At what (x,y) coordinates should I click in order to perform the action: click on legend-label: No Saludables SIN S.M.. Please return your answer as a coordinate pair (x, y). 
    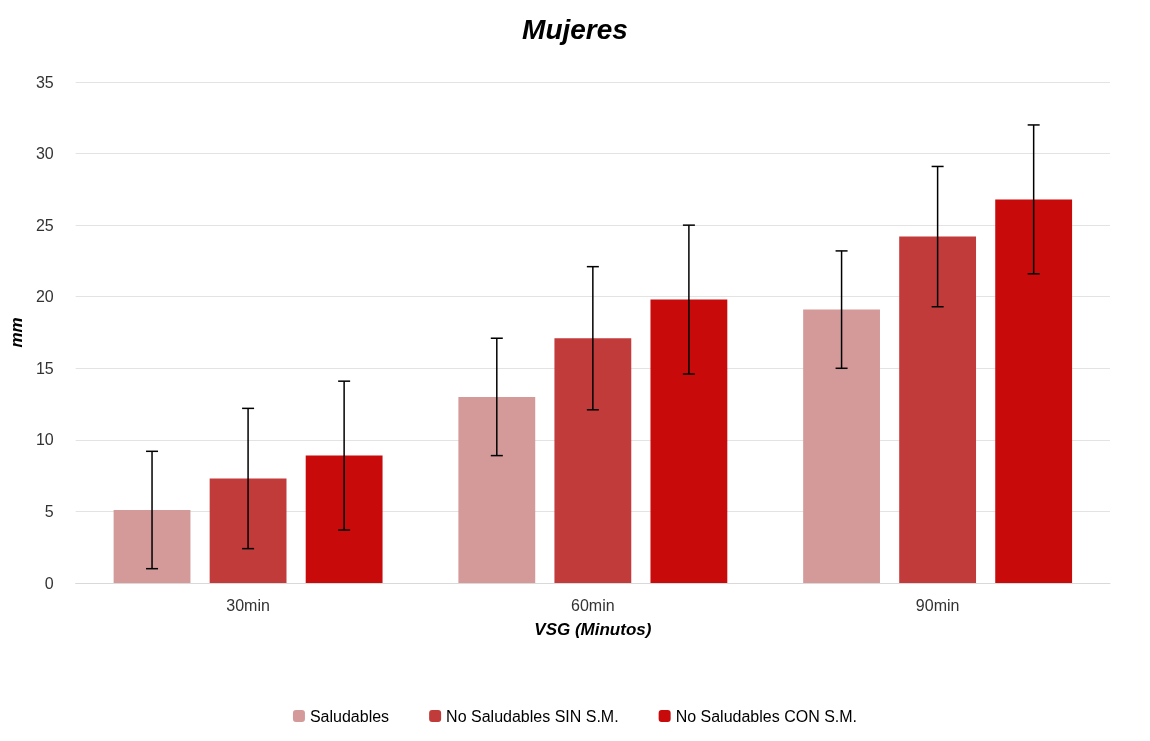
    Looking at the image, I should click on (532, 716).